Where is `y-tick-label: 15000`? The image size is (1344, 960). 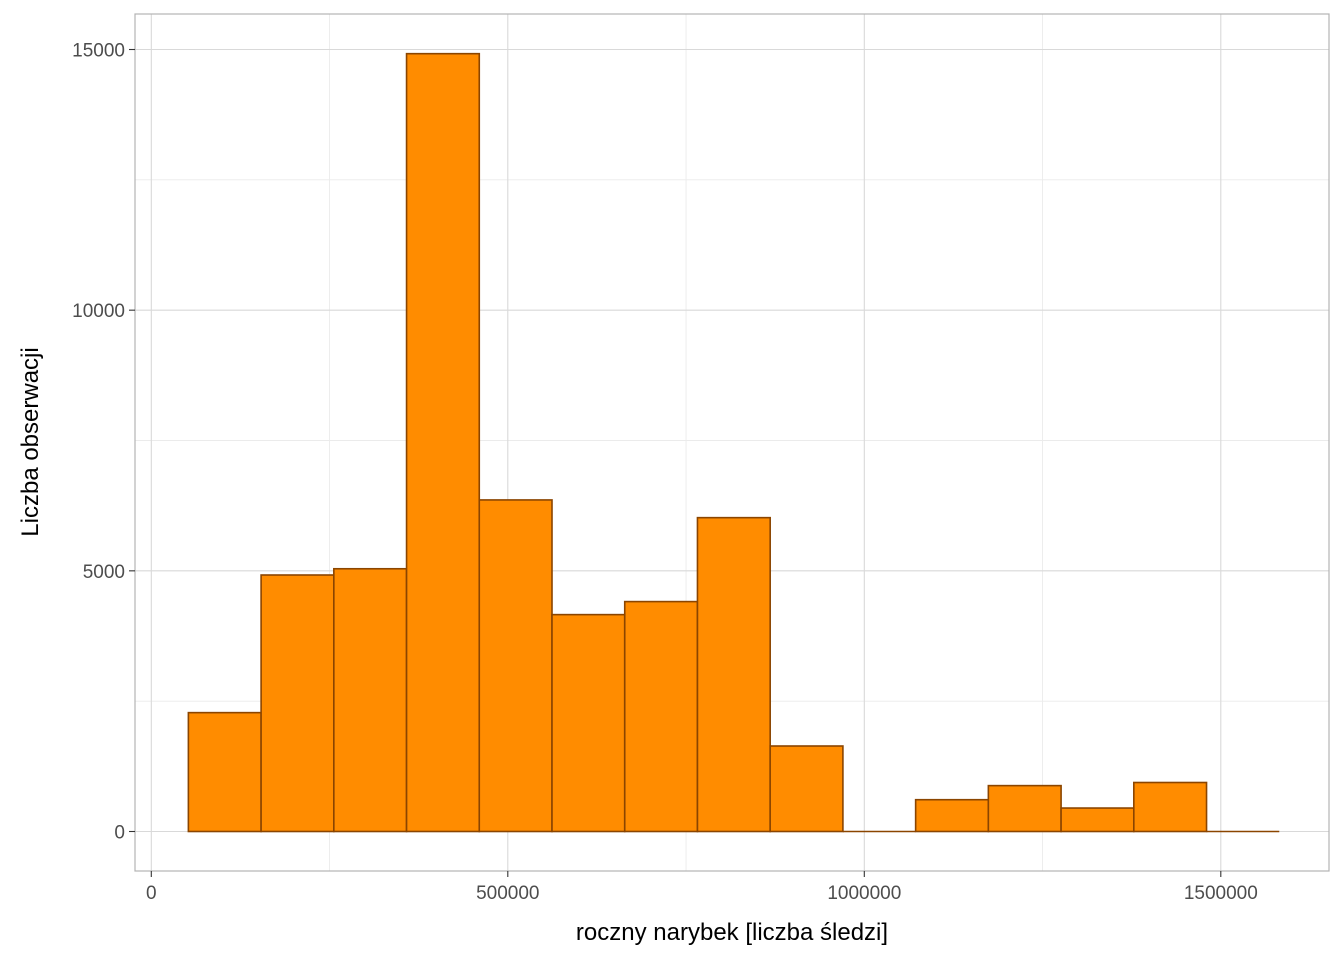 y-tick-label: 15000 is located at coordinates (98, 51).